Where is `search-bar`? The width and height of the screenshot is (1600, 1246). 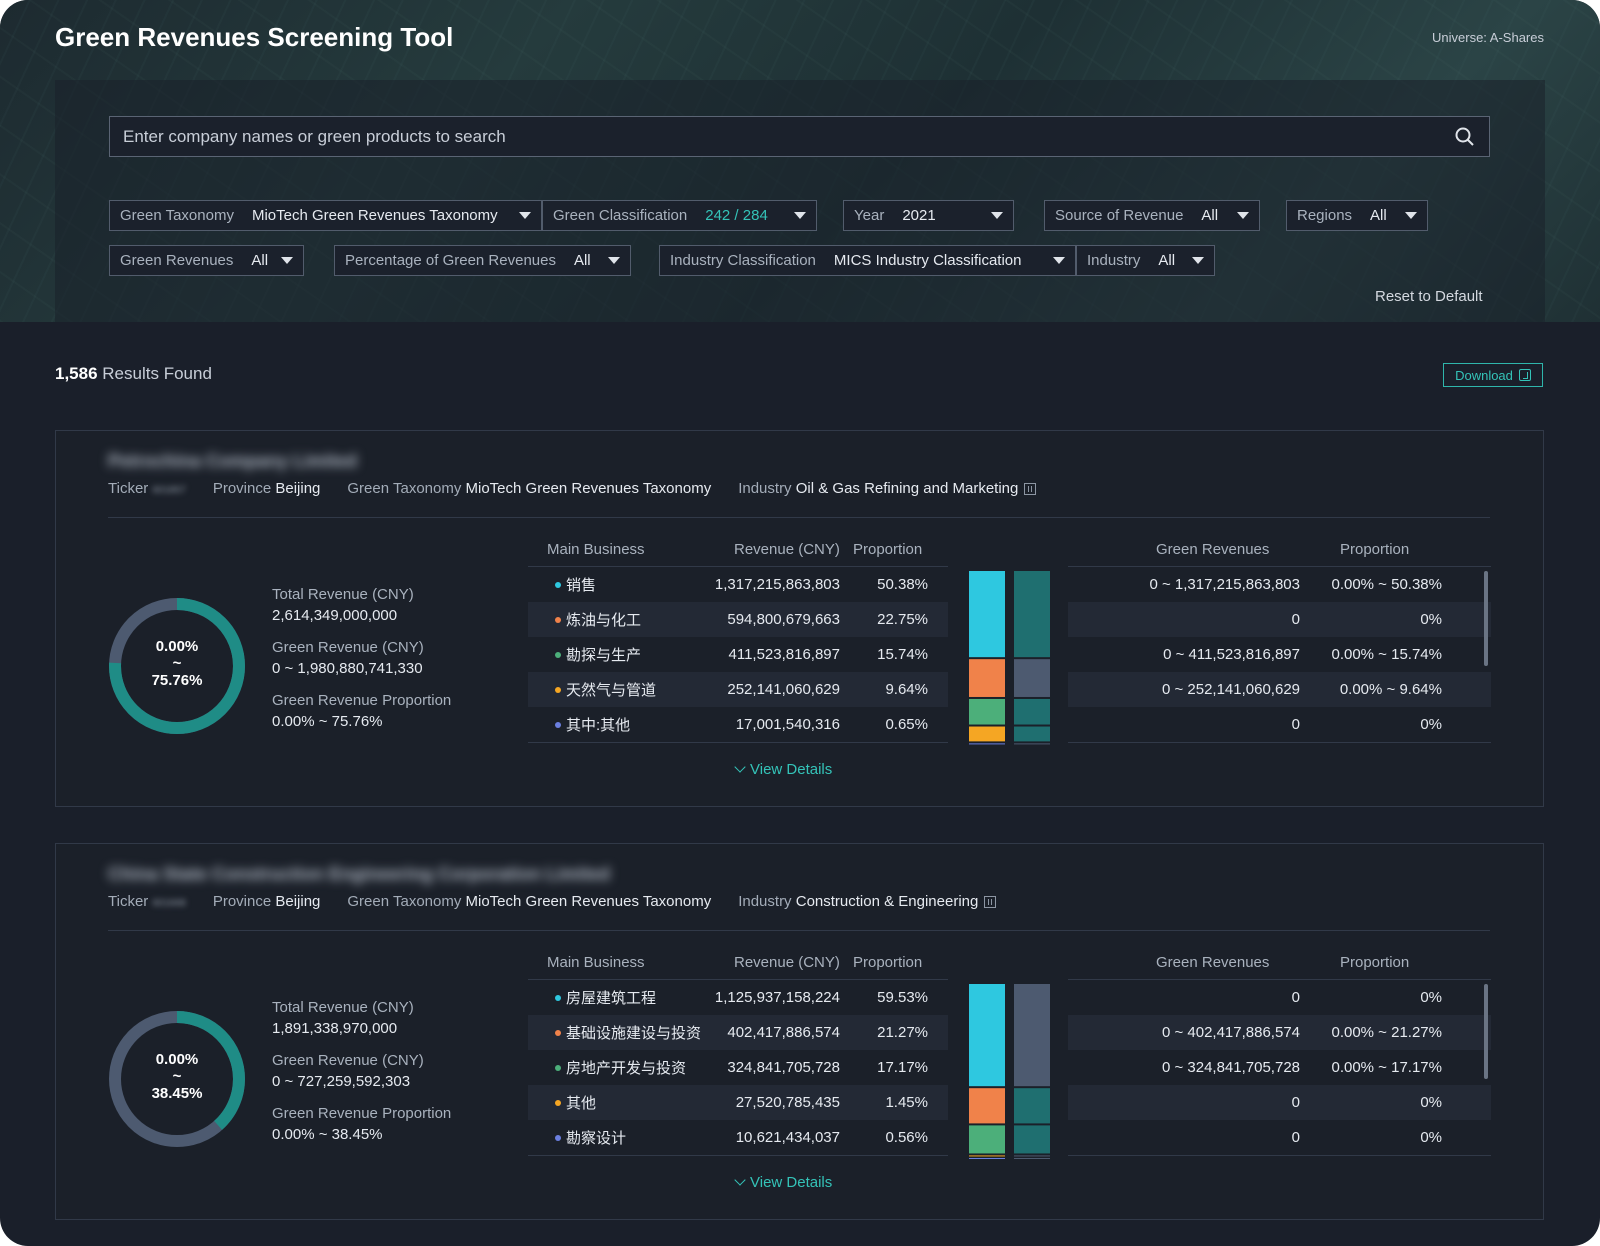 search-bar is located at coordinates (799, 136).